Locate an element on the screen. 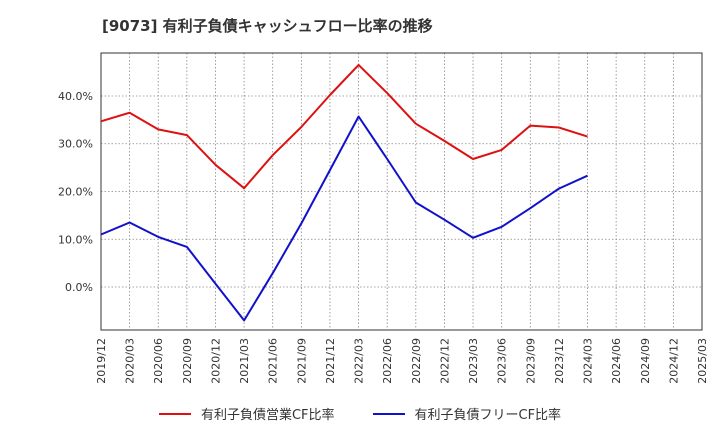 The height and width of the screenshot is (440, 720). x-tick-label: 2023/09 is located at coordinates (530, 361).